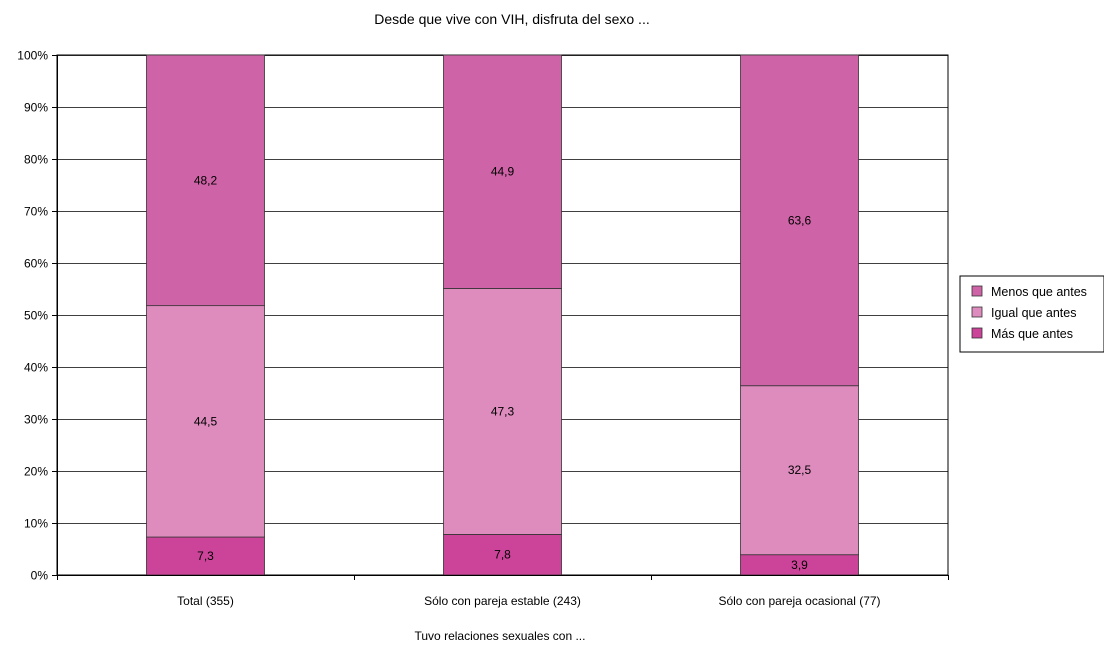  I want to click on y-tick-label: 30%, so click(36, 420).